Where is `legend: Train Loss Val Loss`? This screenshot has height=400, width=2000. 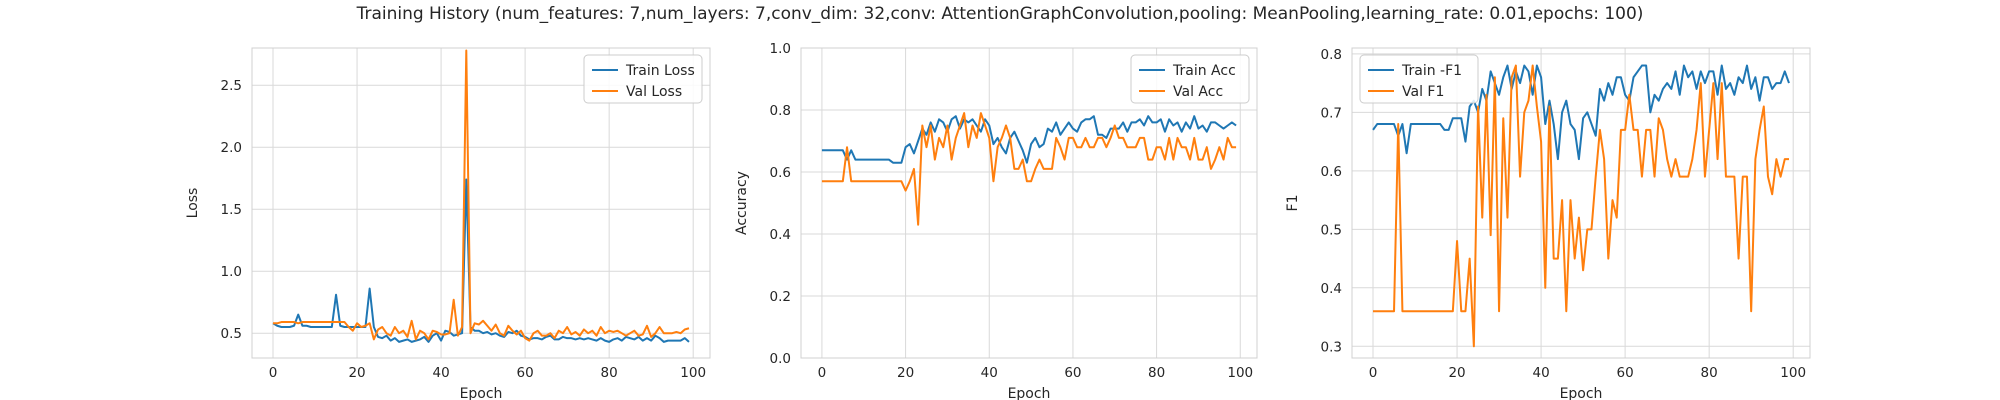
legend: Train Loss Val Loss is located at coordinates (643, 79).